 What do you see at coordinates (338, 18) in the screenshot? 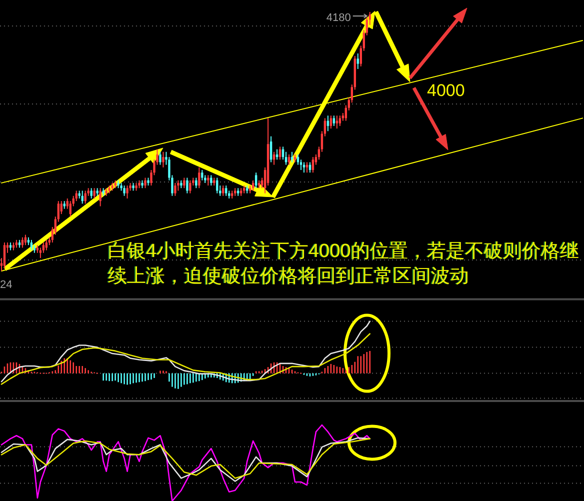
I see `annotation: 4180` at bounding box center [338, 18].